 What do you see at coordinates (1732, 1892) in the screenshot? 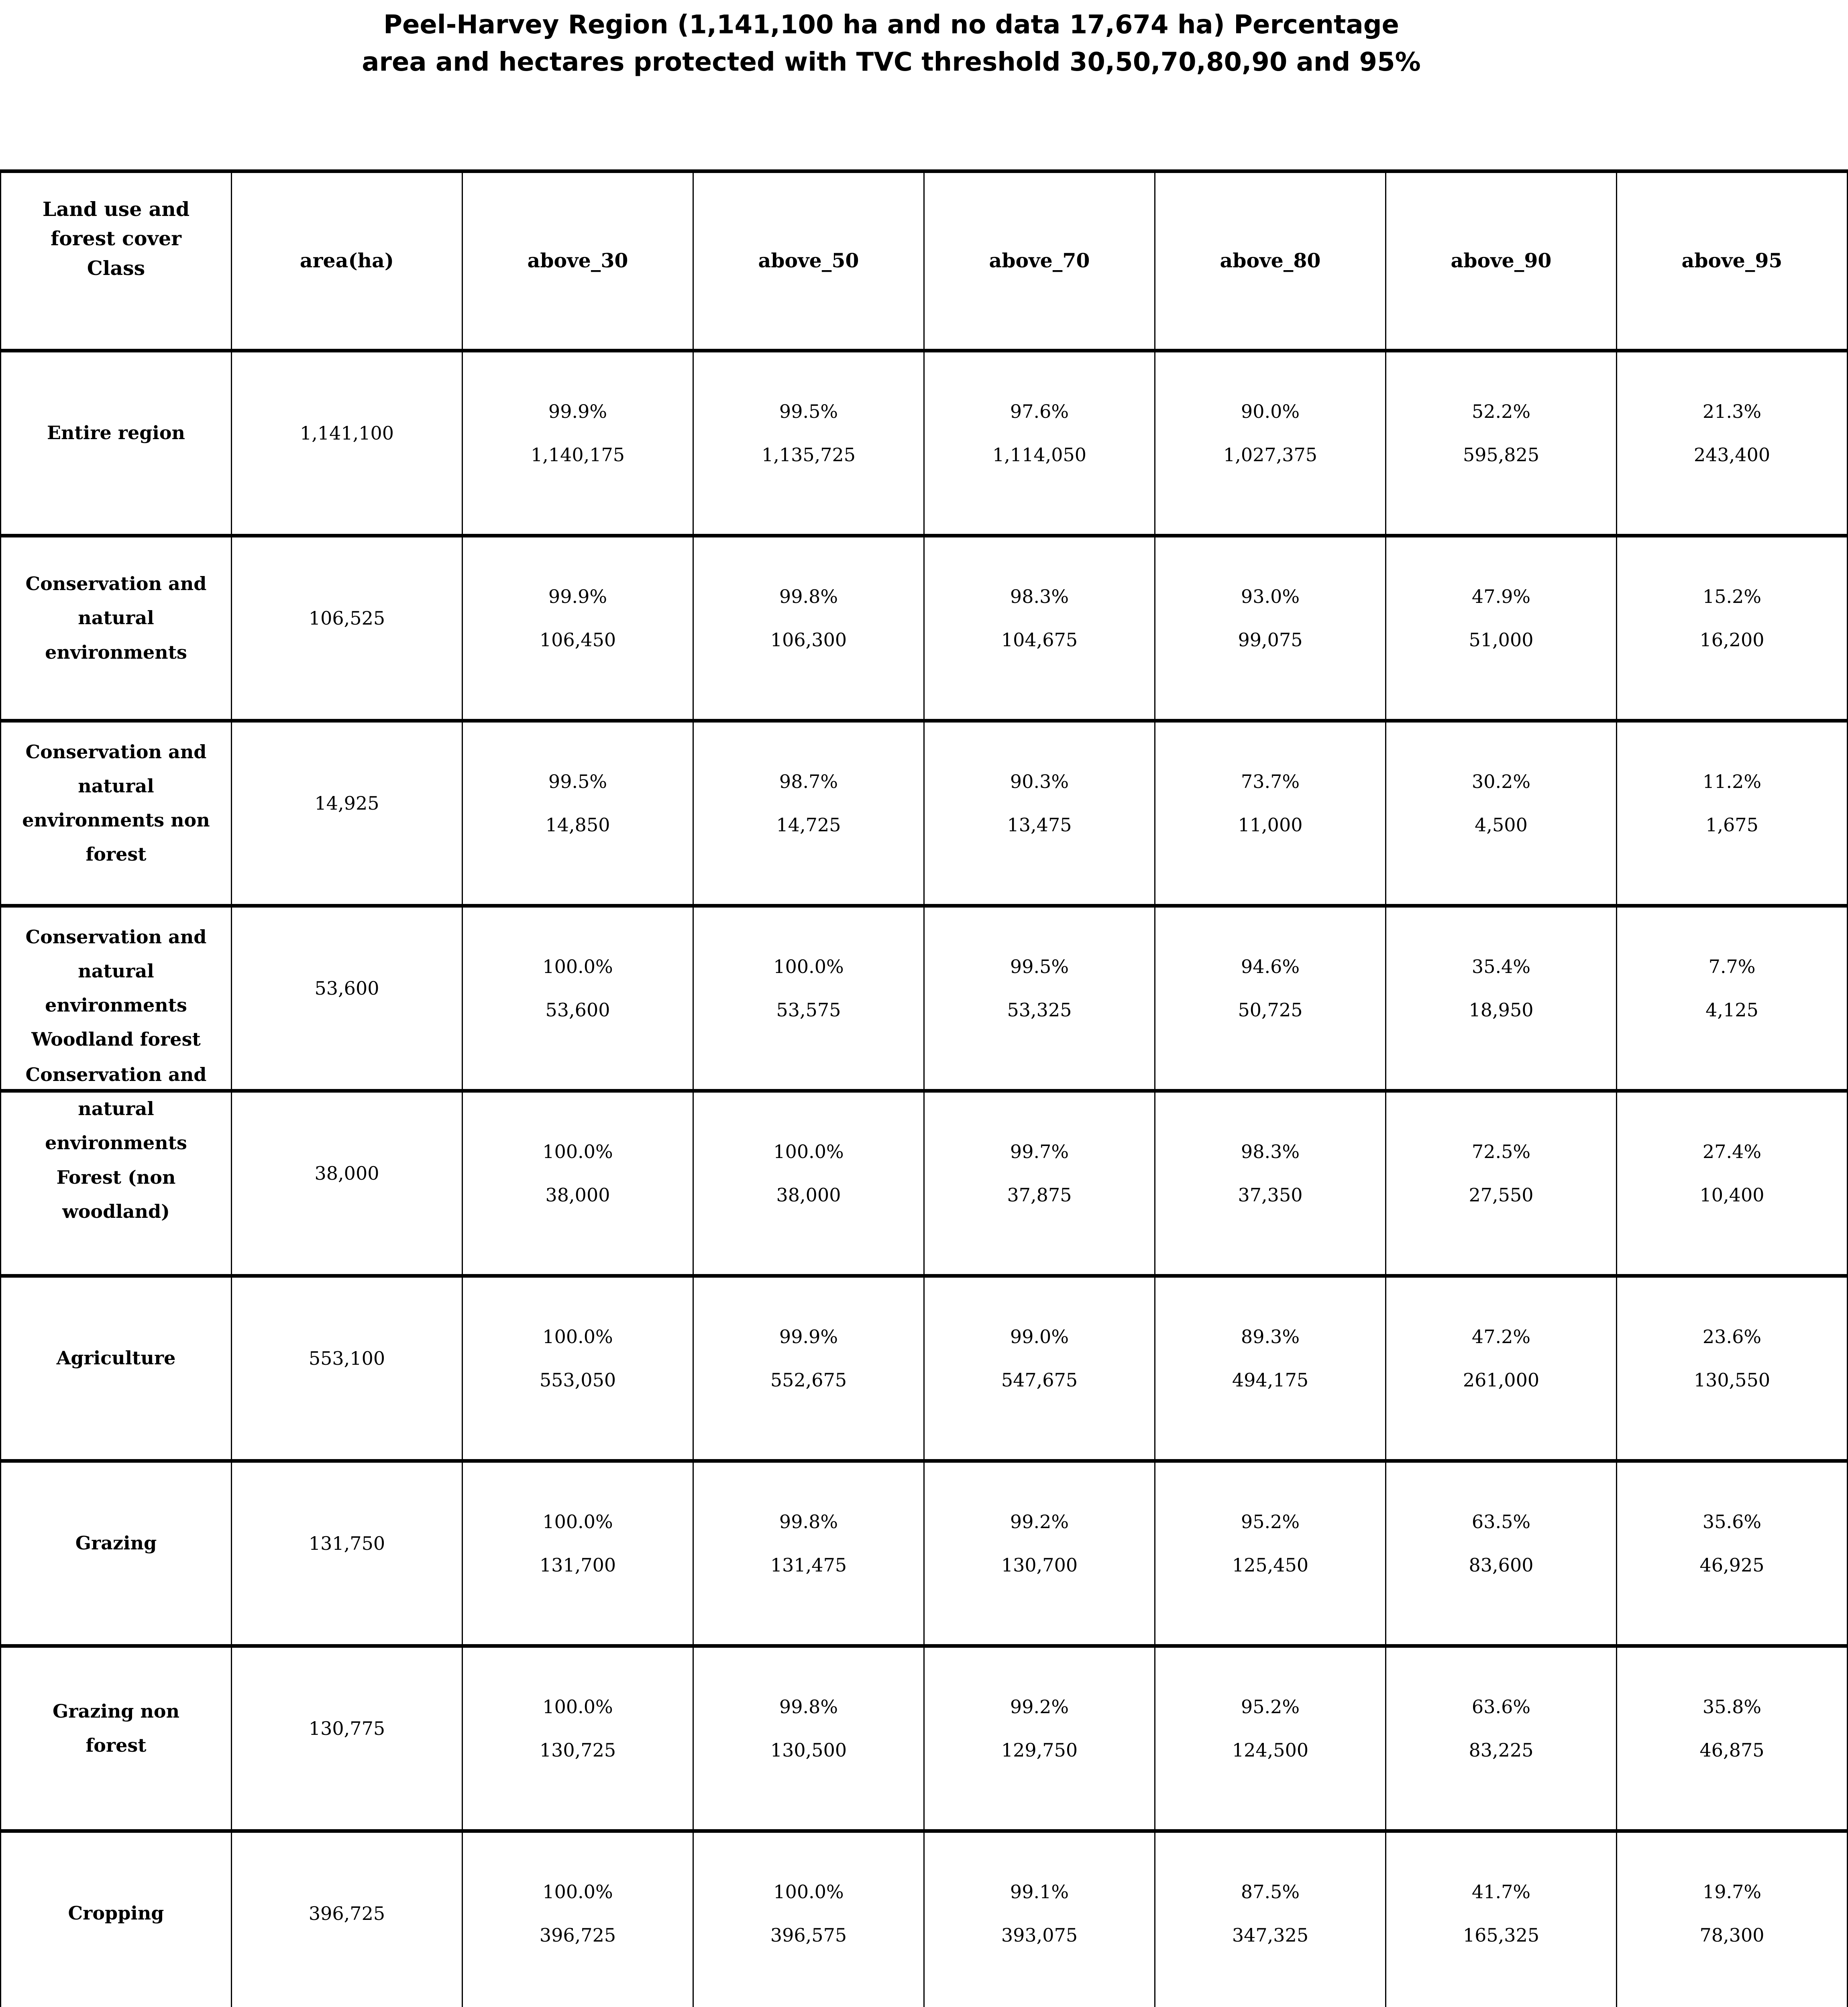
I see `percent-value: 19.7%` at bounding box center [1732, 1892].